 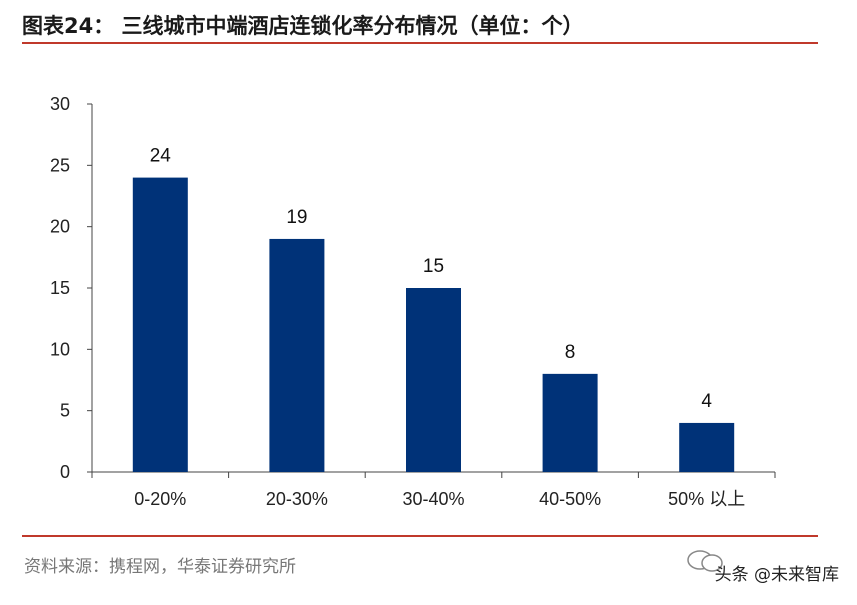 What do you see at coordinates (60, 165) in the screenshot?
I see `y-tick-label: 25` at bounding box center [60, 165].